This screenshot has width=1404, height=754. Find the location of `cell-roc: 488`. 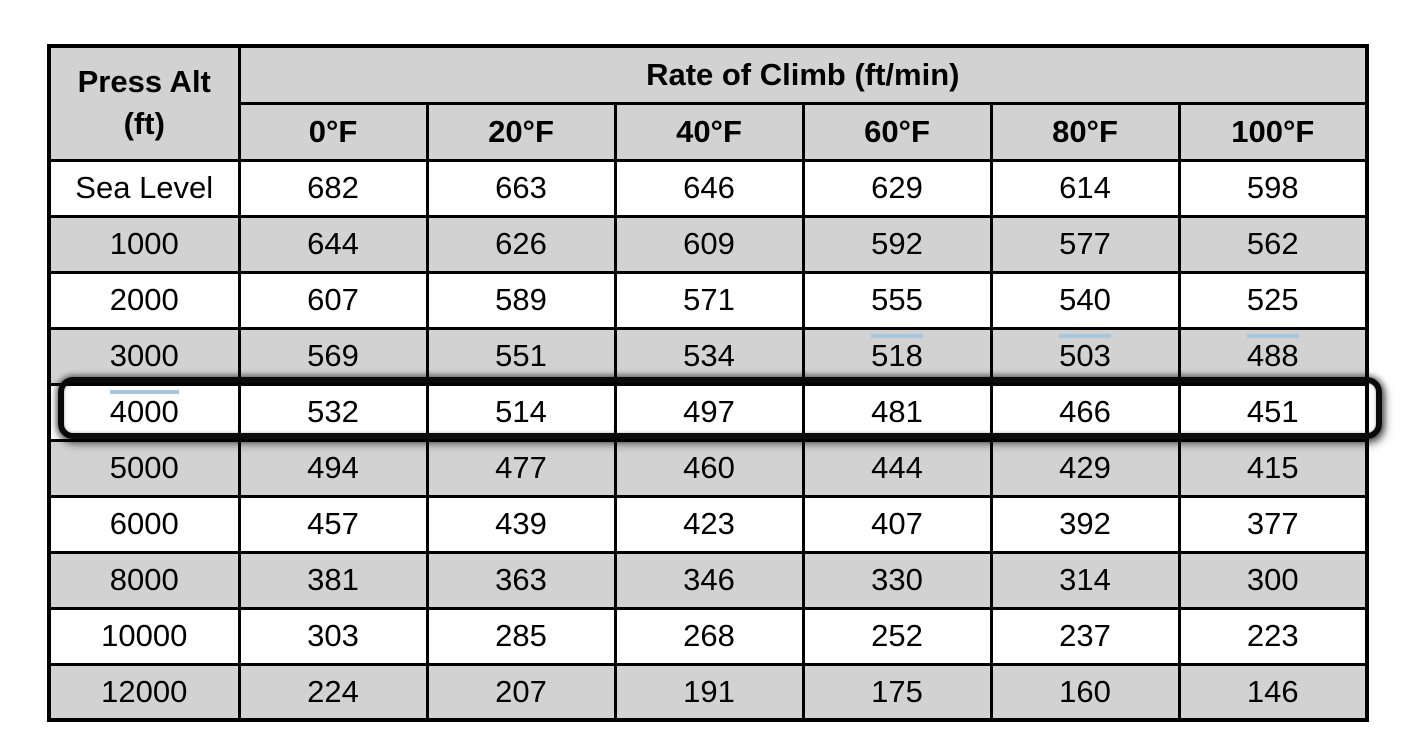

cell-roc: 488 is located at coordinates (1273, 356).